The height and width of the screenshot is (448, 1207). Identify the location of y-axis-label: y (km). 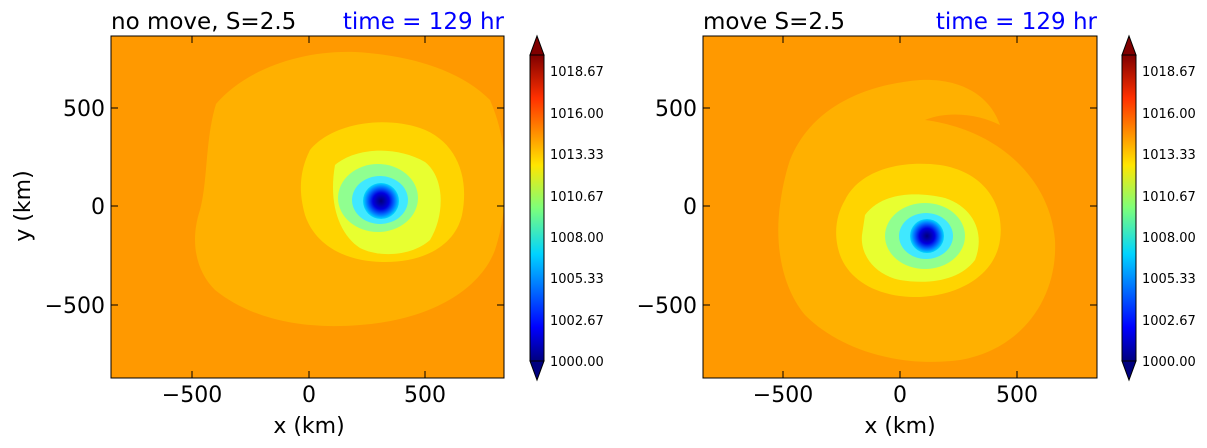
(23, 205).